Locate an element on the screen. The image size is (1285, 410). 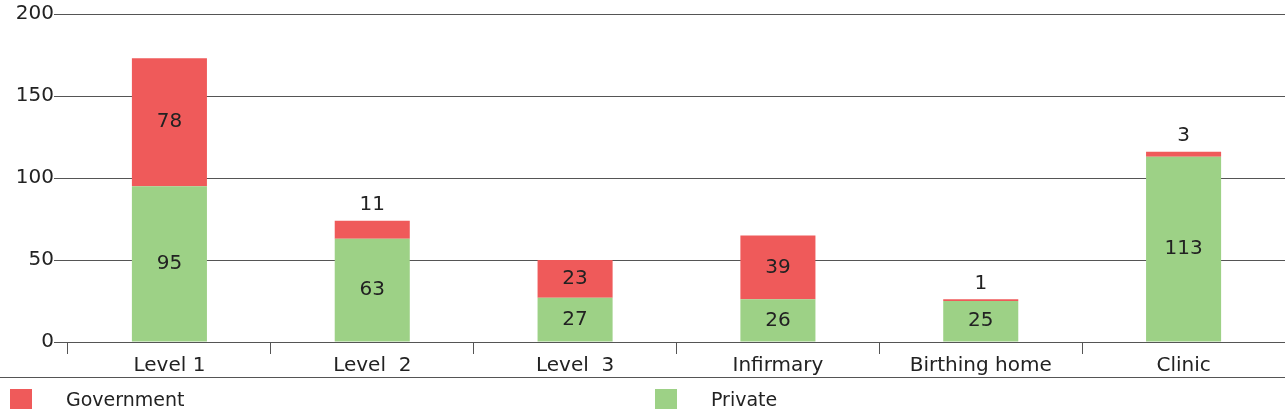
y-tick-label: 150 is located at coordinates (34, 94).